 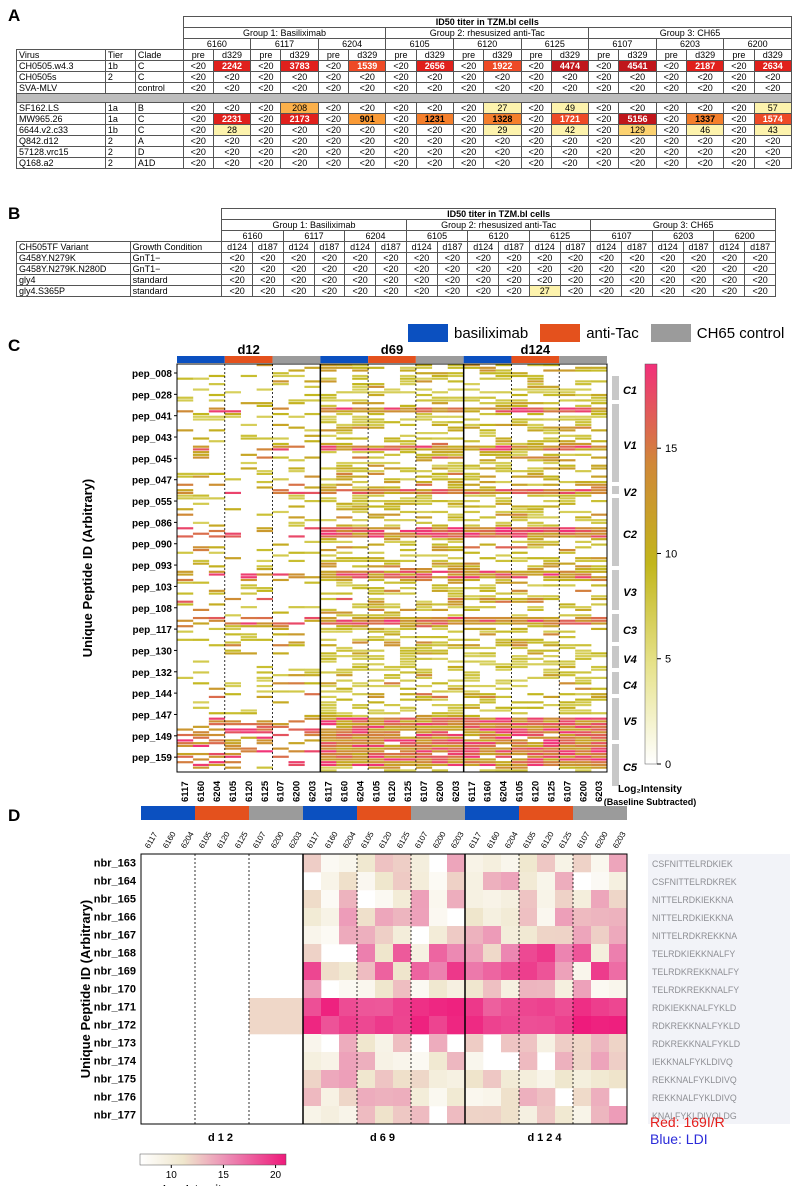 What do you see at coordinates (205, 840) in the screenshot?
I see `x-tick-label: 6105` at bounding box center [205, 840].